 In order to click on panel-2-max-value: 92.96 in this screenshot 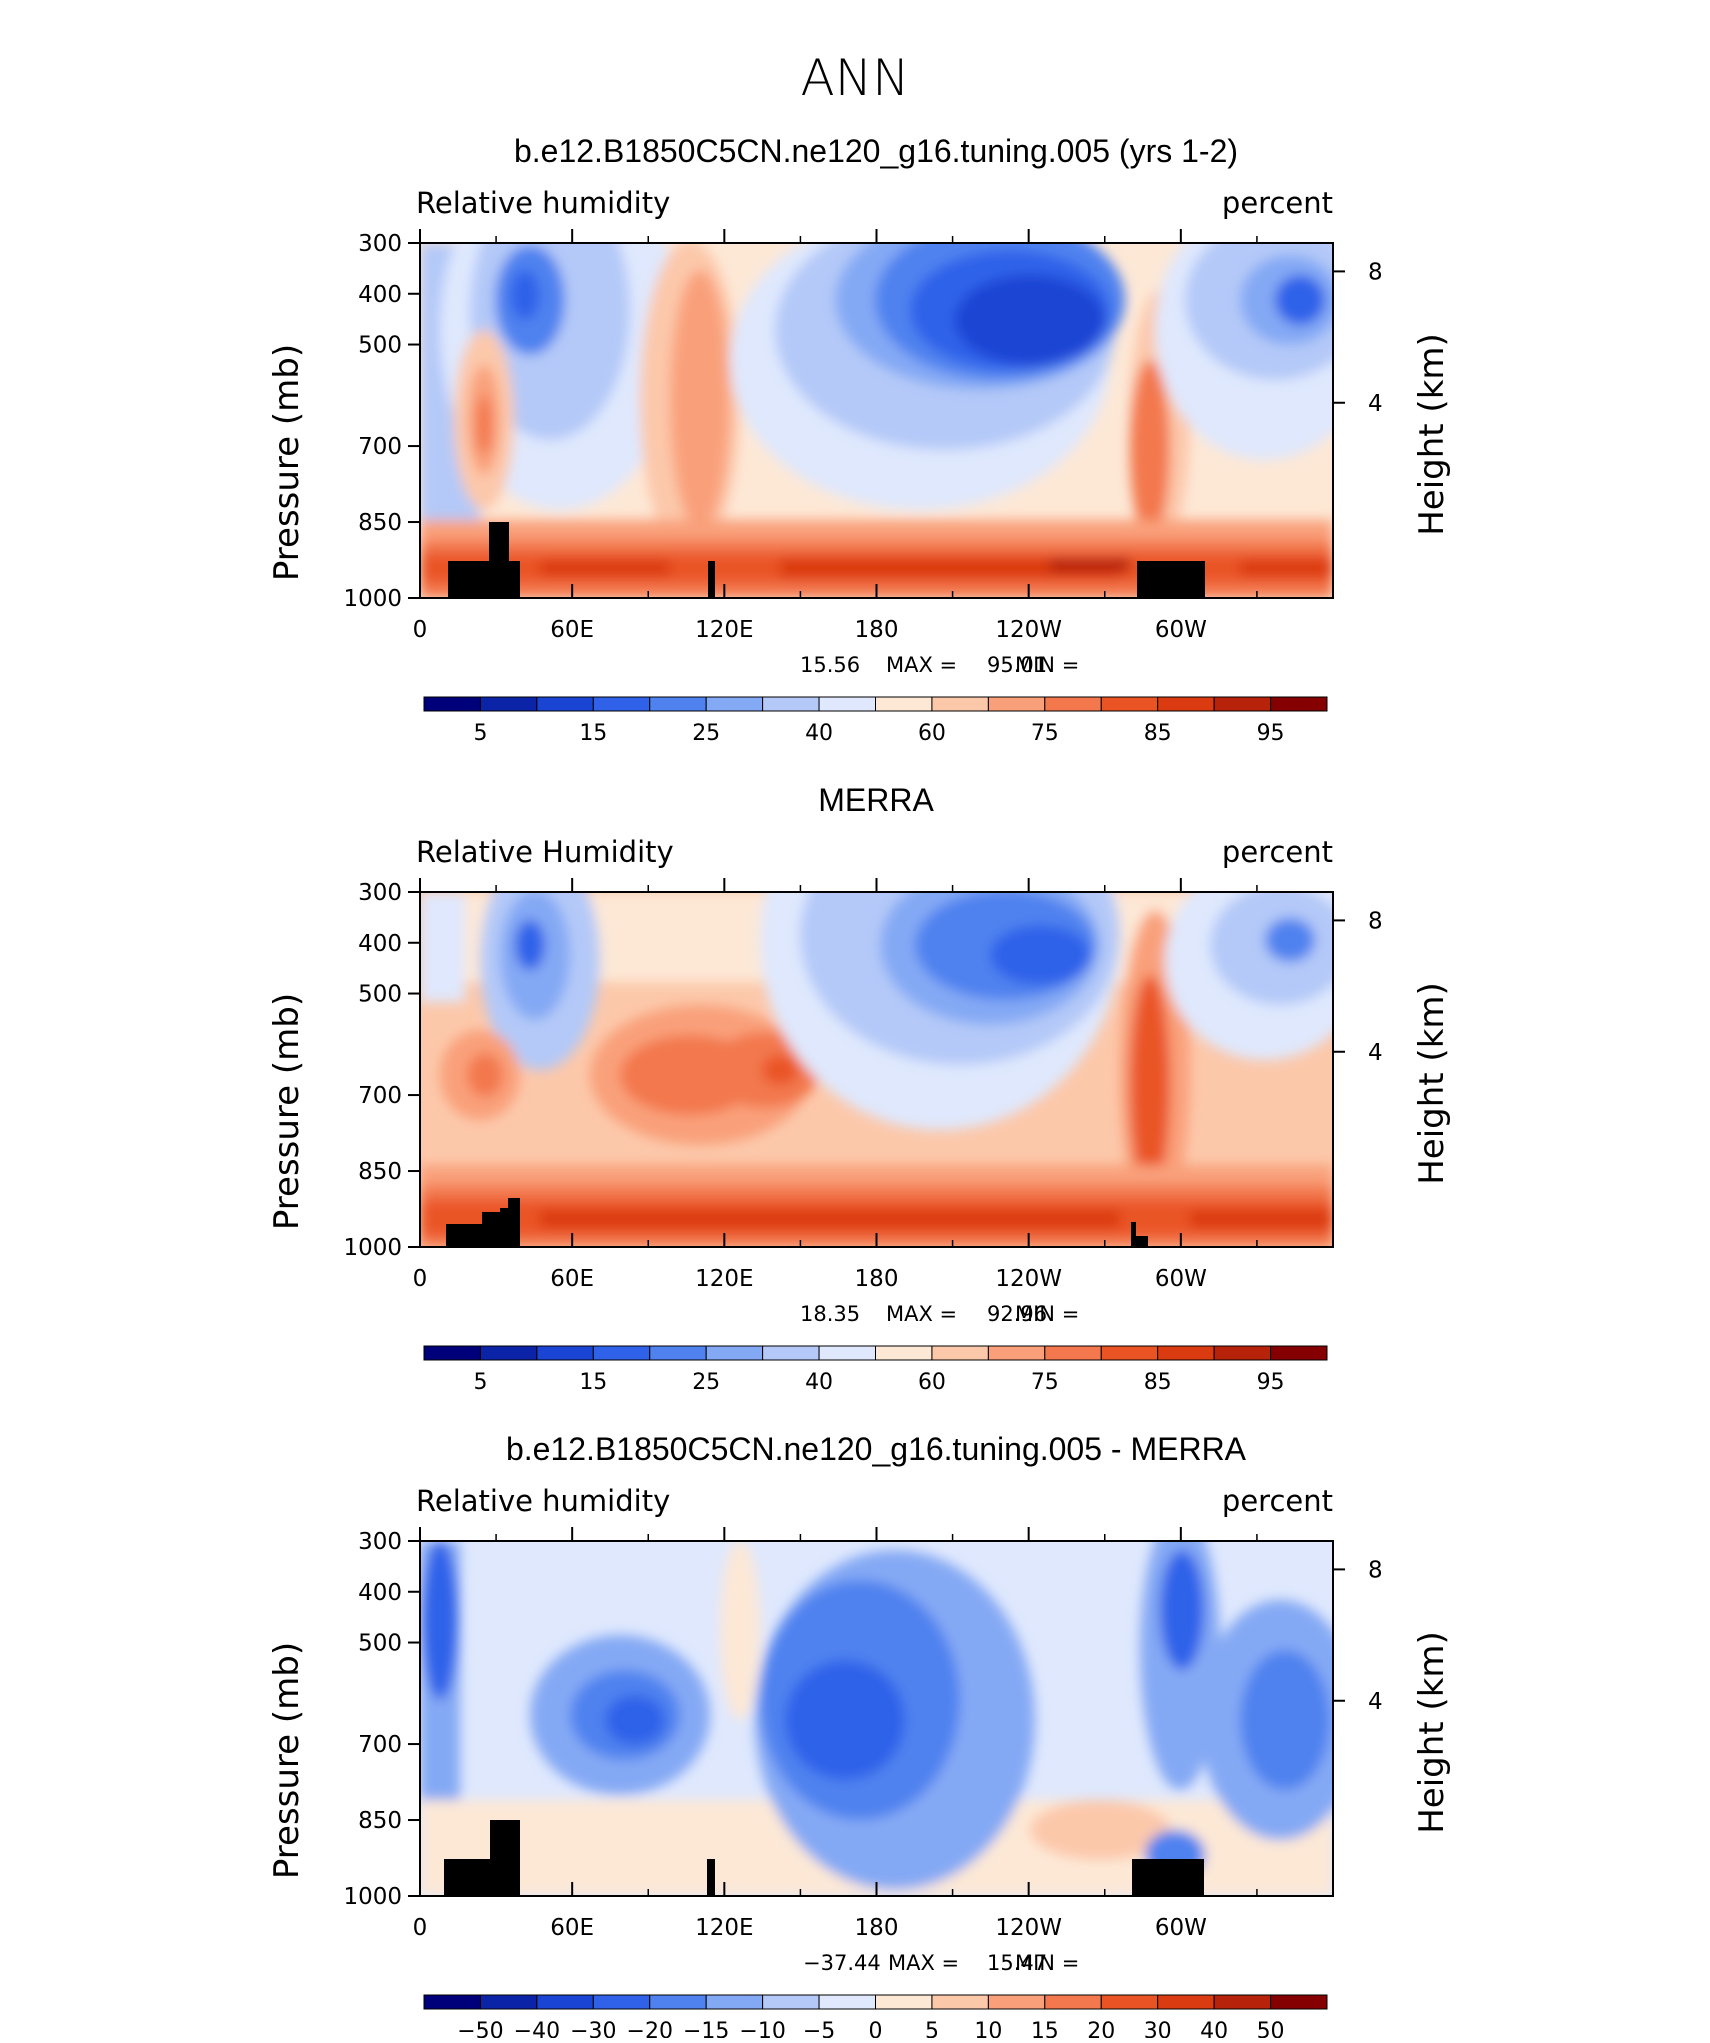, I will do `click(1017, 1314)`.